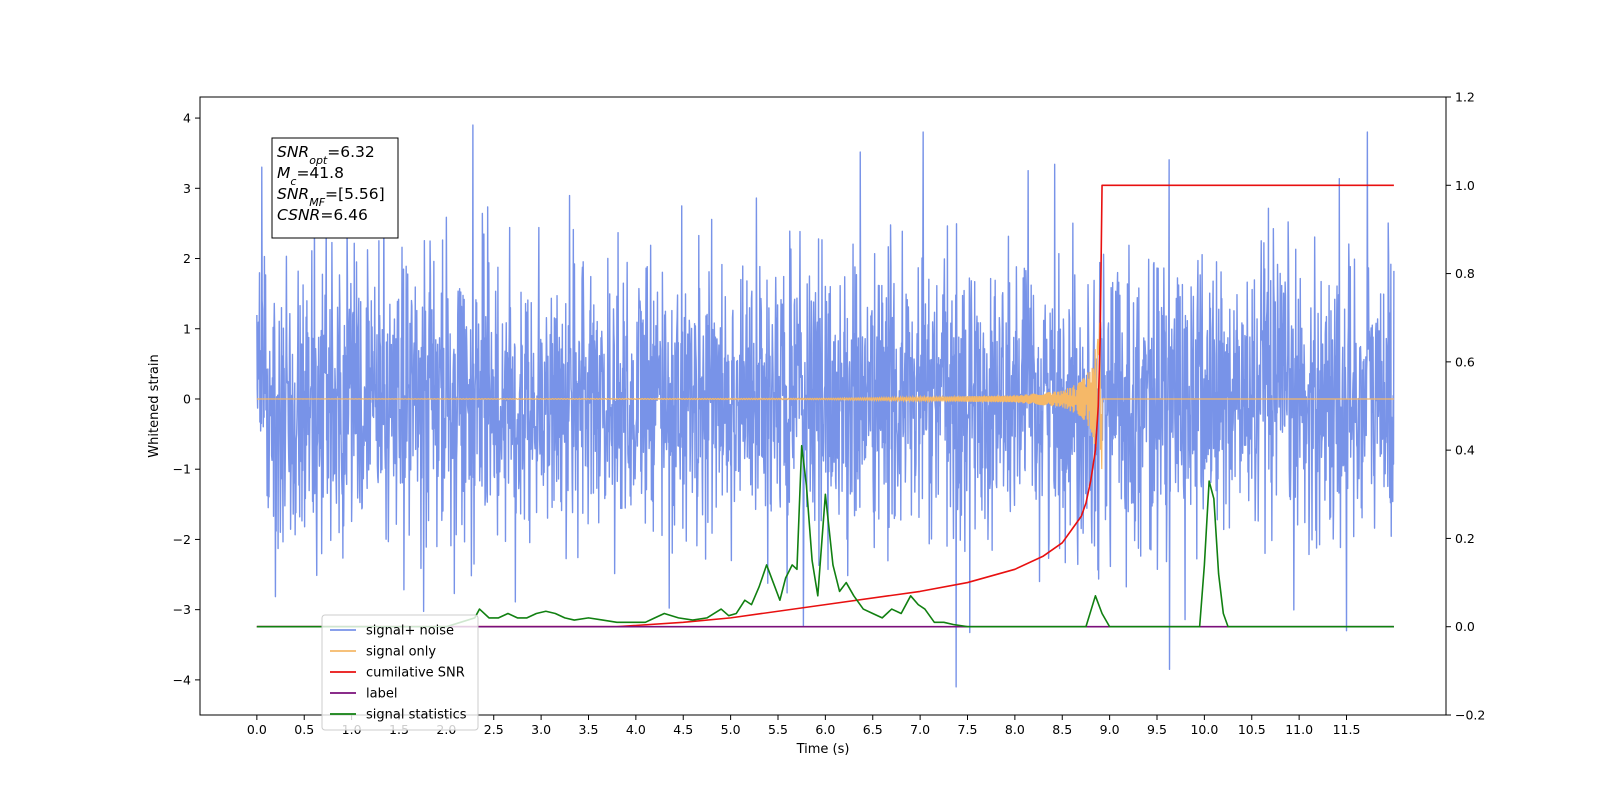  Describe the element at coordinates (731, 729) in the screenshot. I see `x-tick-label: 5.0` at that location.